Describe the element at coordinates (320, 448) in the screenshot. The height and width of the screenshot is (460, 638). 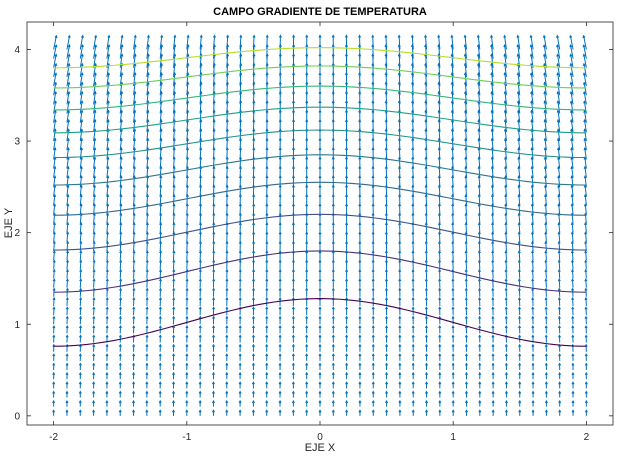
I see `x-axis-label: EJE X` at that location.